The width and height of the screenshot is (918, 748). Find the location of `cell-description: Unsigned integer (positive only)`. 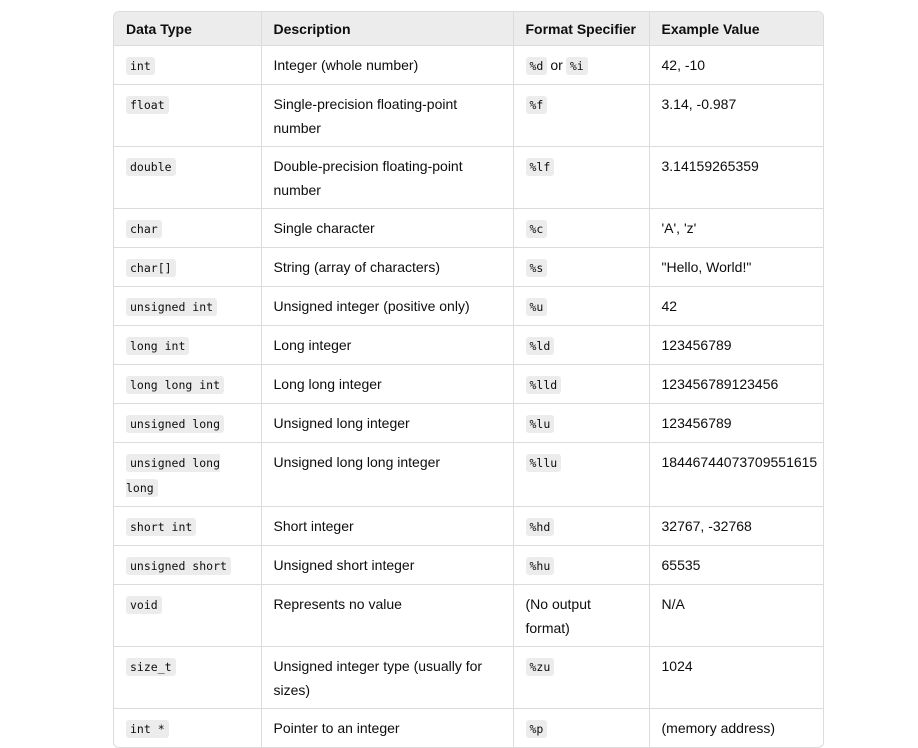

cell-description: Unsigned integer (positive only) is located at coordinates (387, 306).